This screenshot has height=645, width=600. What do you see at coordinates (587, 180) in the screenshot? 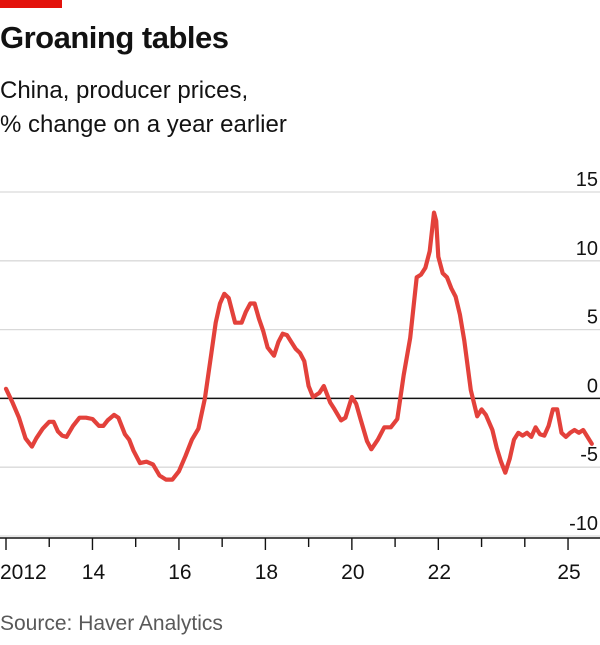
I see `y-tick-label: 15` at bounding box center [587, 180].